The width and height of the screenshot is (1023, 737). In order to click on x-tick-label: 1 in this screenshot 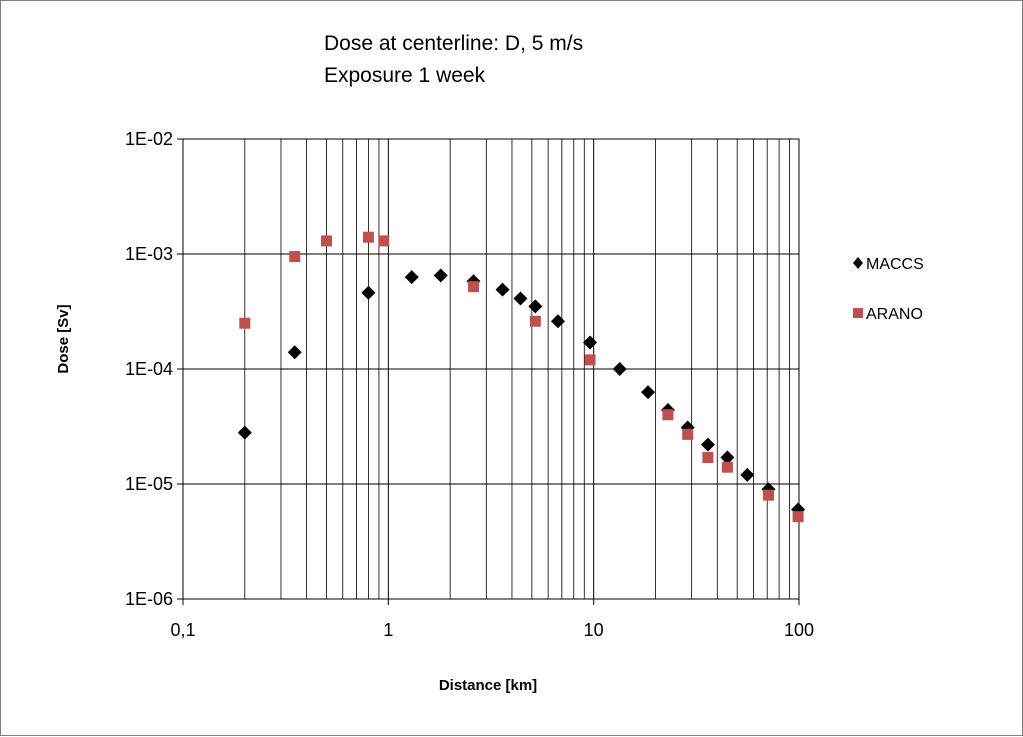, I will do `click(388, 630)`.